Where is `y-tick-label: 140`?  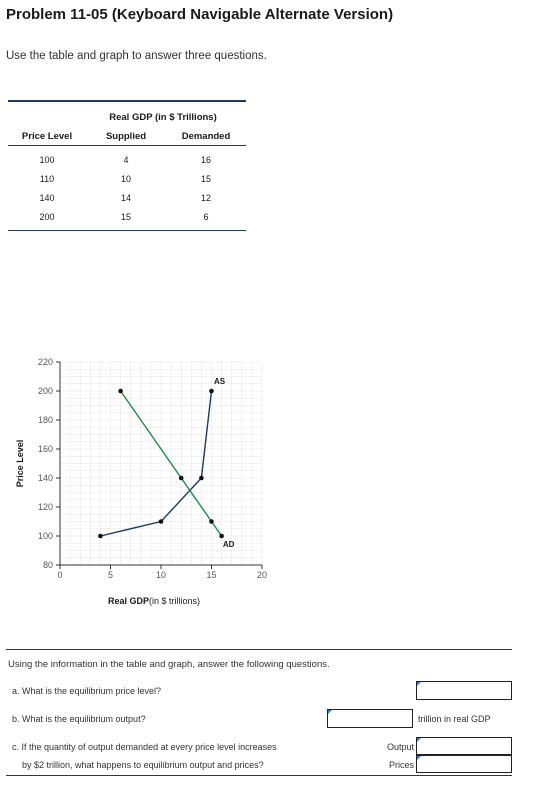 y-tick-label: 140 is located at coordinates (45, 478).